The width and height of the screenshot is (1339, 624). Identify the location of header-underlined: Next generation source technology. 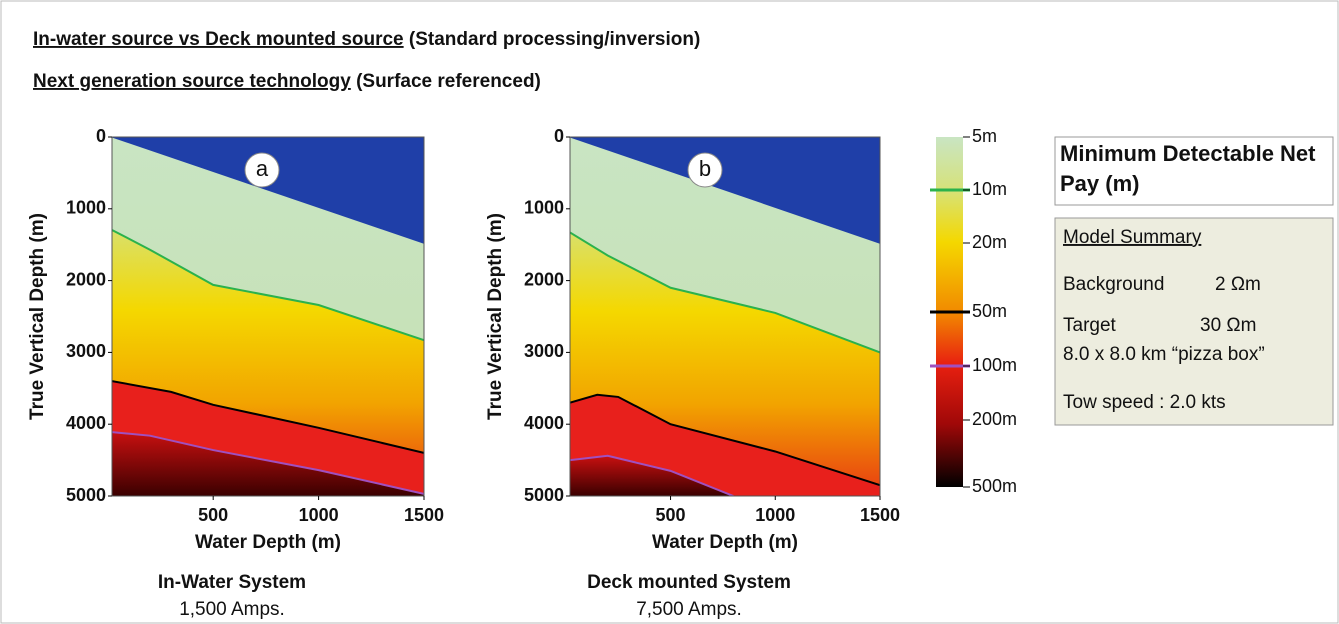
(192, 81).